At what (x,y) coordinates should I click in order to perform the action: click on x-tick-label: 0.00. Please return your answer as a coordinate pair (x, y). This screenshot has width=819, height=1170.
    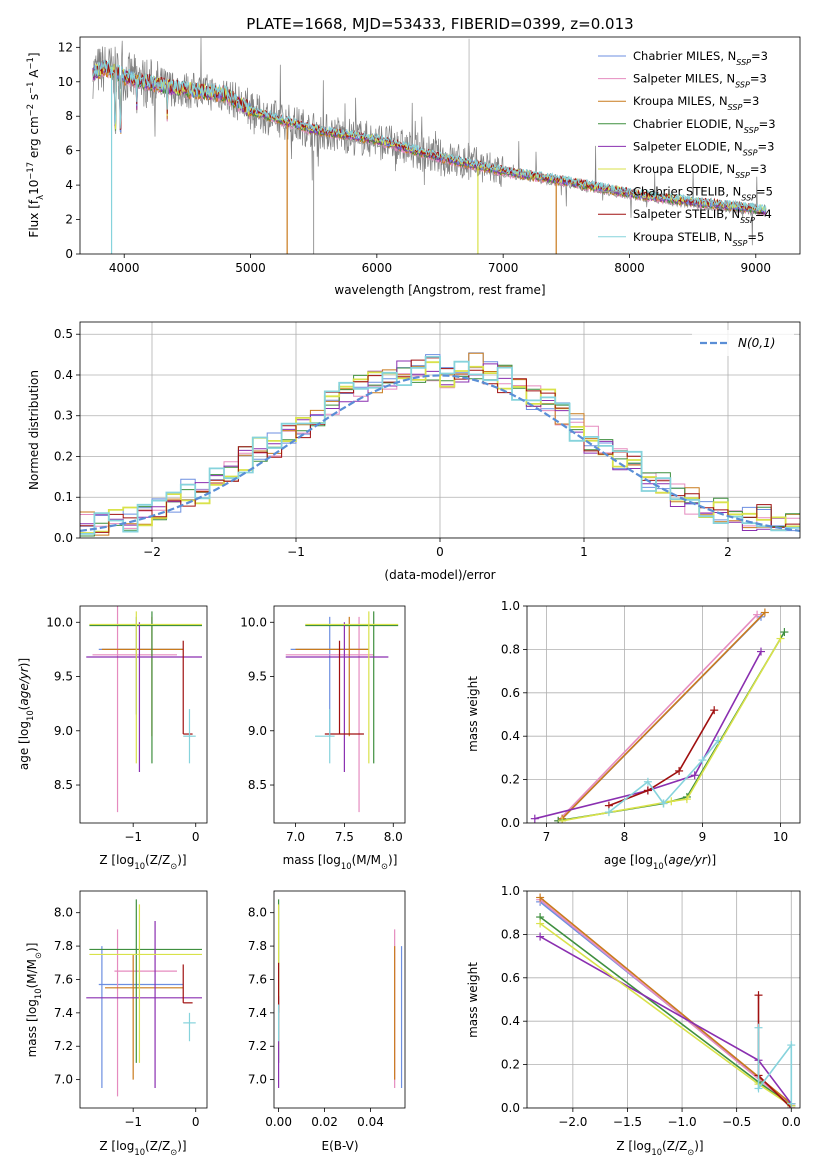
    Looking at the image, I should click on (278, 1122).